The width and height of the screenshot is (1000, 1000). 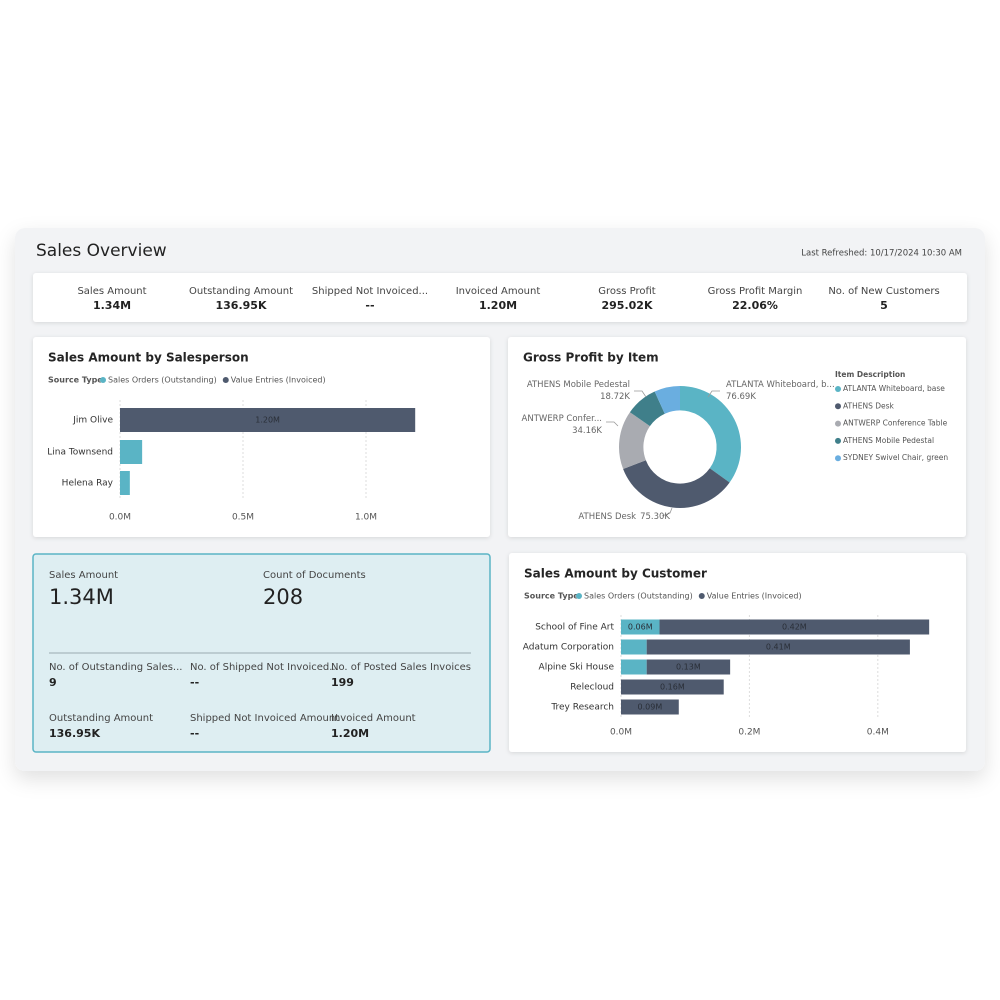 What do you see at coordinates (88, 484) in the screenshot?
I see `y-tick-label: Helena Ray` at bounding box center [88, 484].